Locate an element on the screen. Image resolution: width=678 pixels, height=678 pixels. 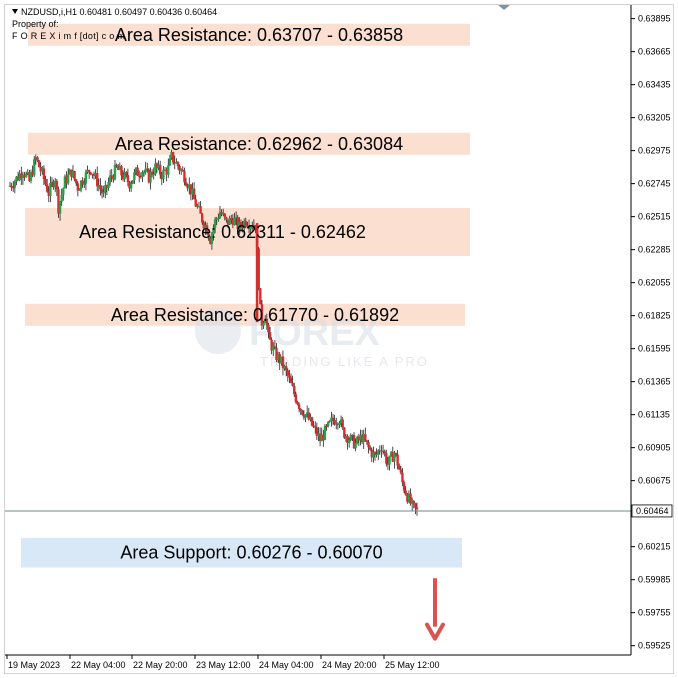
property-of-text: Property of: is located at coordinates (35, 24).